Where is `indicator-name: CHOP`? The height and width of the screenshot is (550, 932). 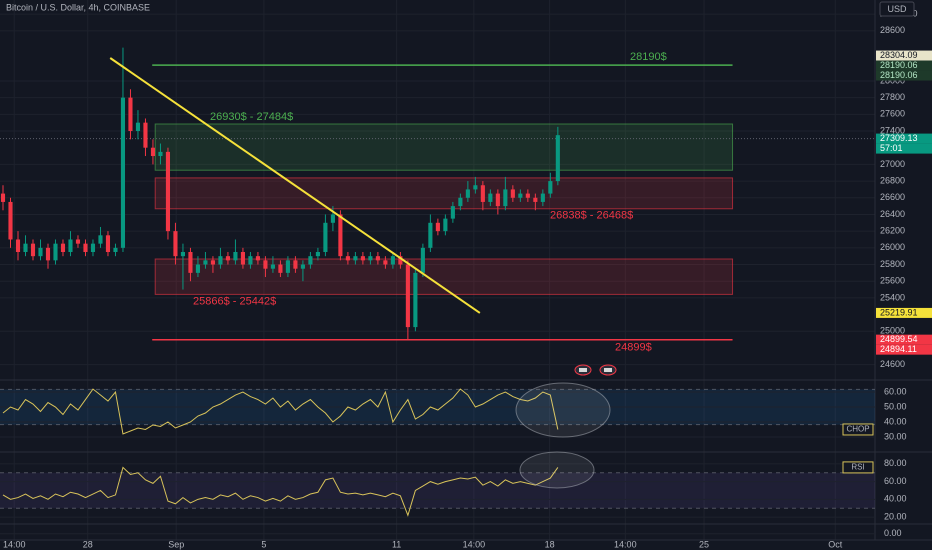
indicator-name: CHOP is located at coordinates (857, 429).